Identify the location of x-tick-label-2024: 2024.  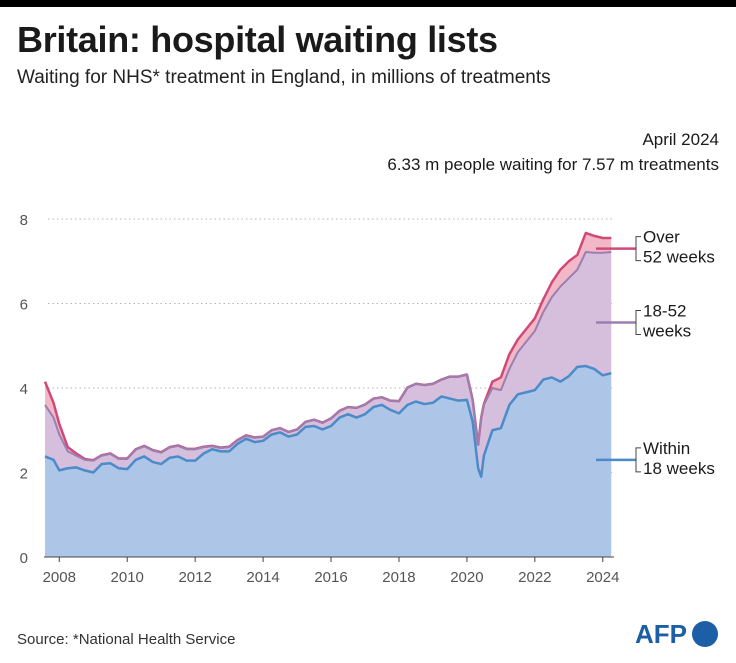
(602, 577).